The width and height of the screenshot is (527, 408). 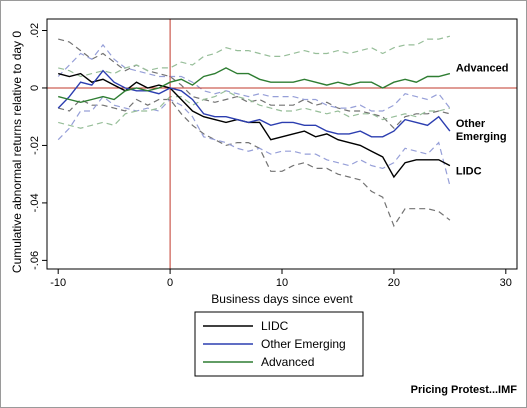 I want to click on credit-text: Pricing Protest...IMF, so click(x=464, y=390).